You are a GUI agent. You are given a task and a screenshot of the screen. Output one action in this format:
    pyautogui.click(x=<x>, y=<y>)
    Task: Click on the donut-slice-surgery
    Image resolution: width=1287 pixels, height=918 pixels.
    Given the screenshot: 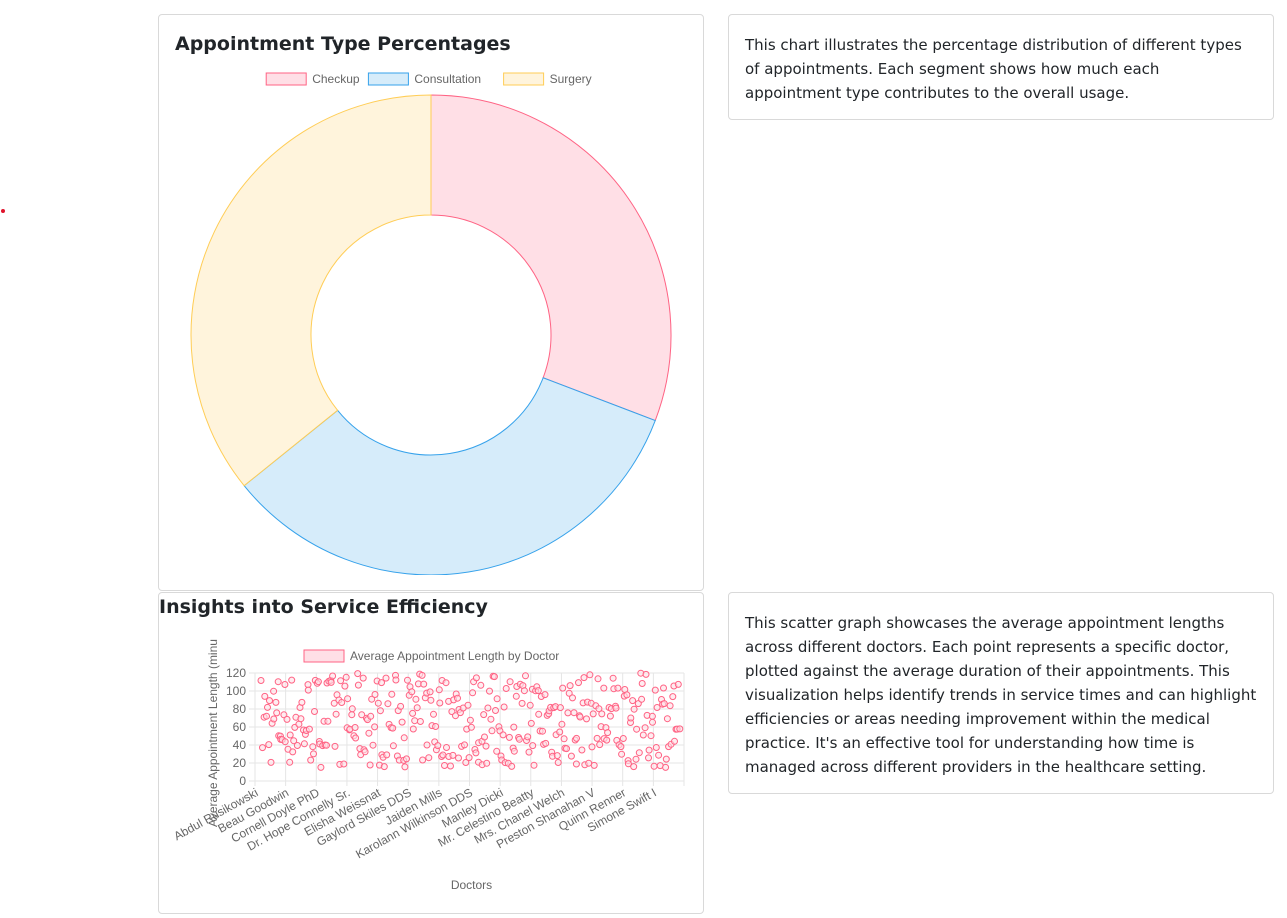 What is the action you would take?
    pyautogui.click(x=311, y=290)
    